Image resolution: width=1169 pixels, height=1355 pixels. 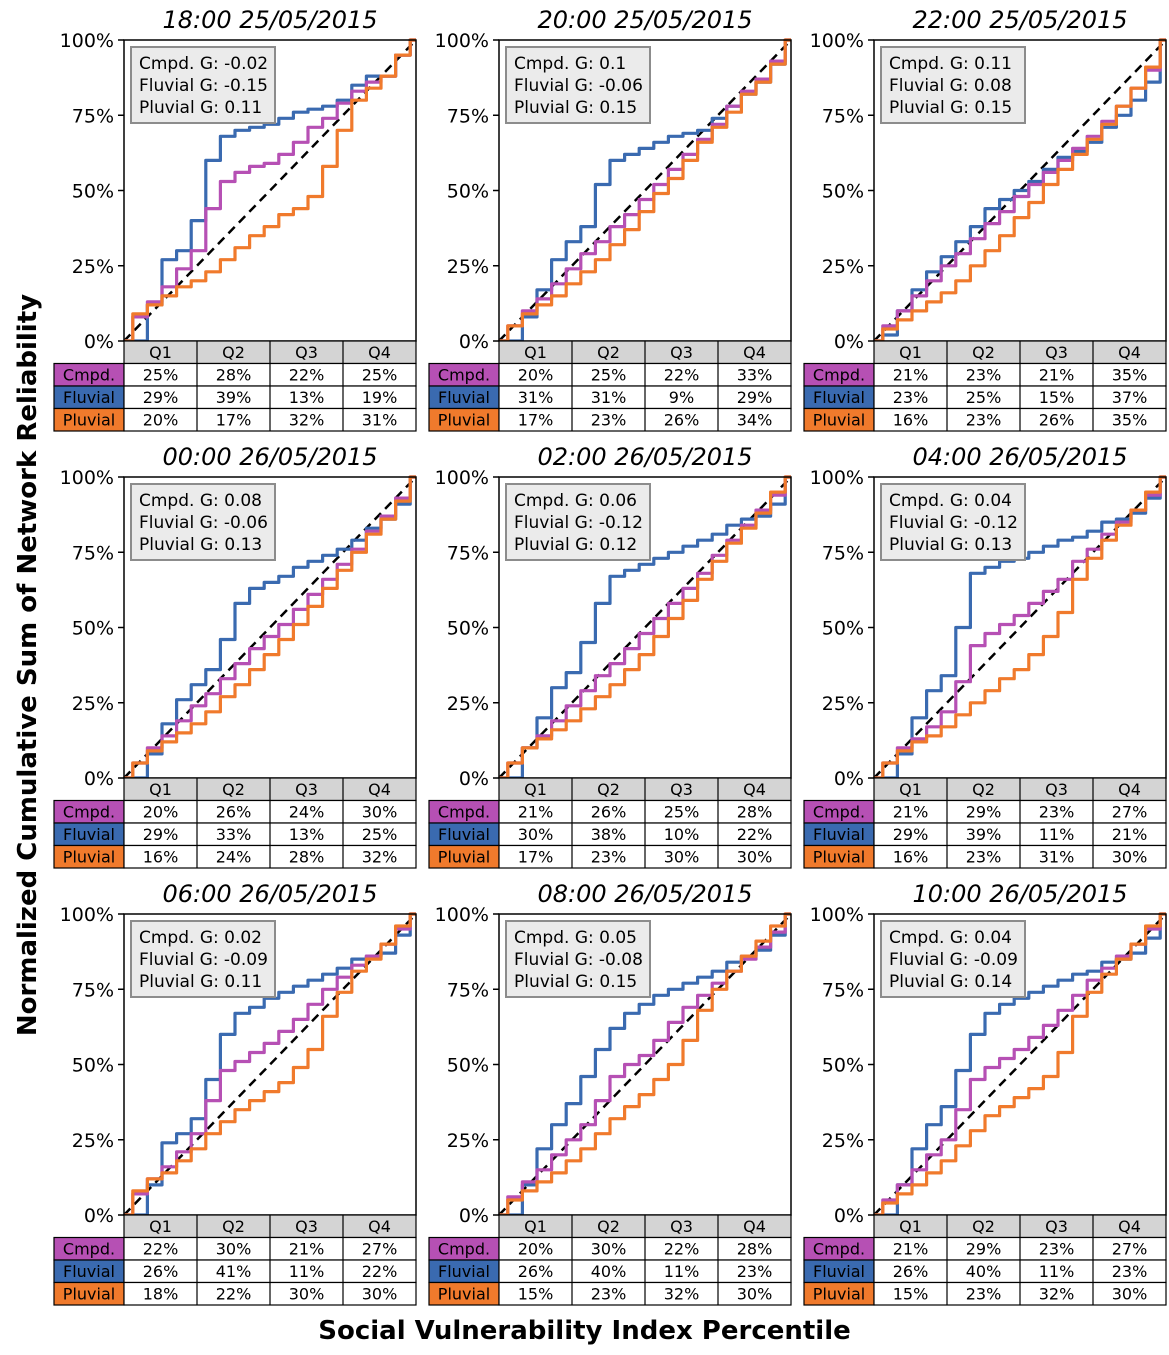 I want to click on gini-text: Cmpd. G: -0.02, so click(x=203, y=64).